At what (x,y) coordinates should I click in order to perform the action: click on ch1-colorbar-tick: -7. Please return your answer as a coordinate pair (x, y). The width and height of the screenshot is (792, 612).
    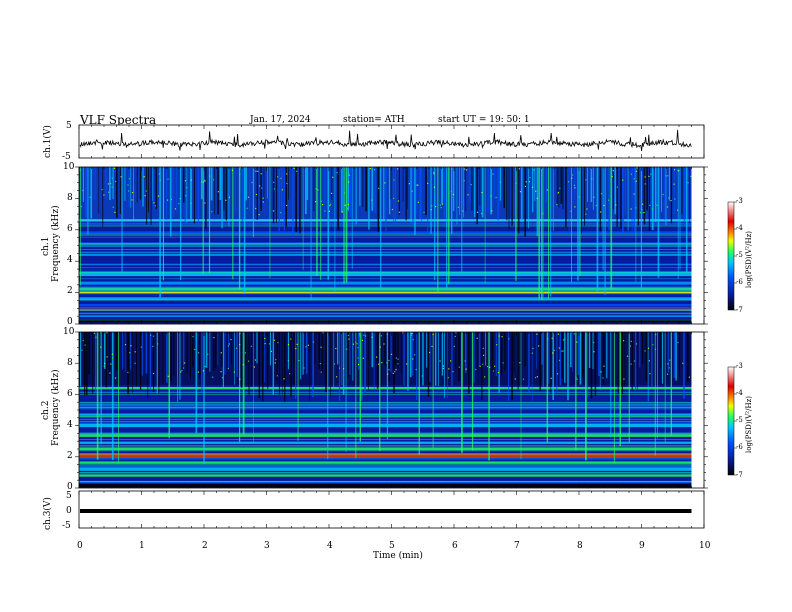
    Looking at the image, I should click on (739, 310).